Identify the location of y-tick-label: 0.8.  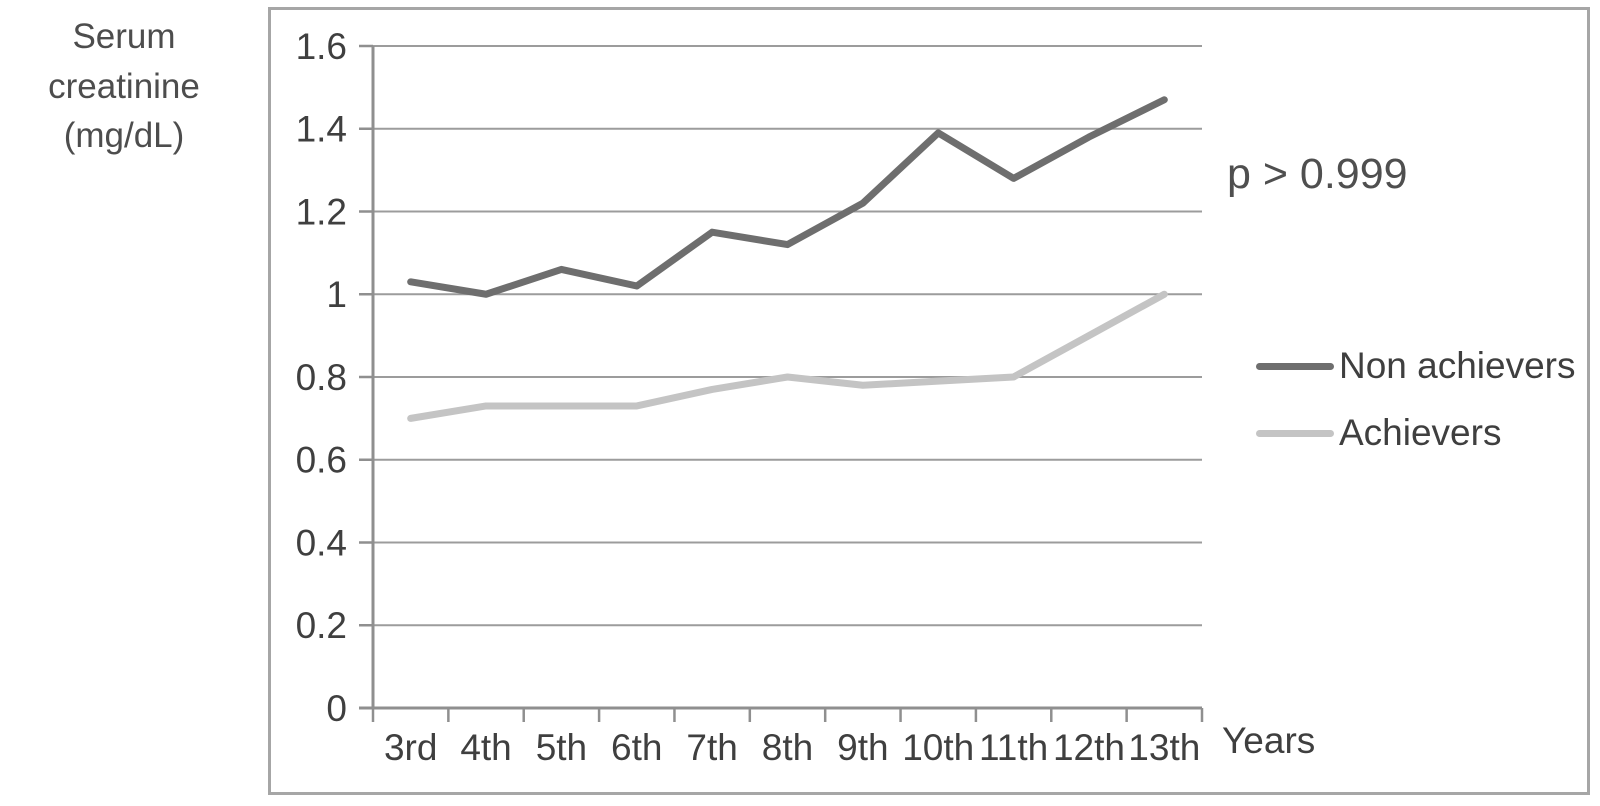
(321, 377).